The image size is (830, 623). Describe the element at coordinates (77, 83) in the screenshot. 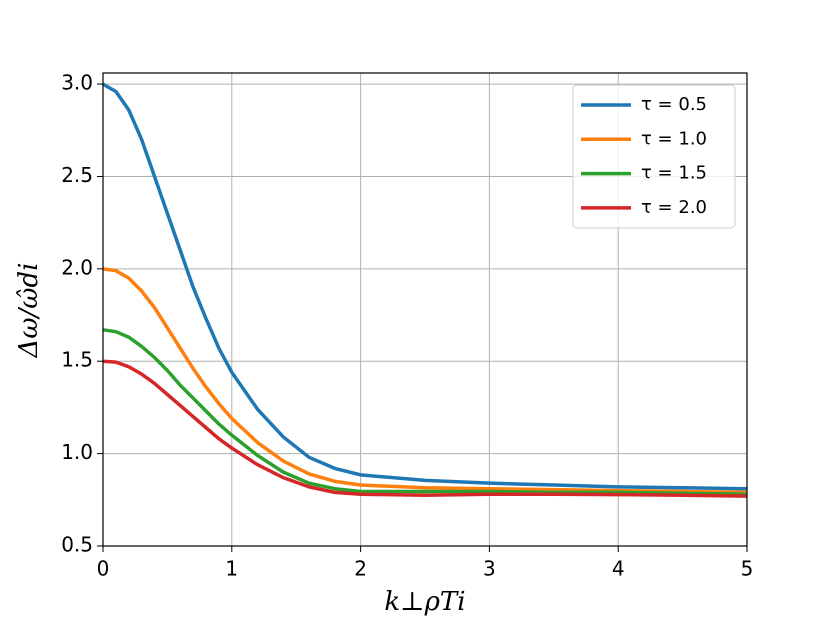

I see `y-tick-label: 3.0` at that location.